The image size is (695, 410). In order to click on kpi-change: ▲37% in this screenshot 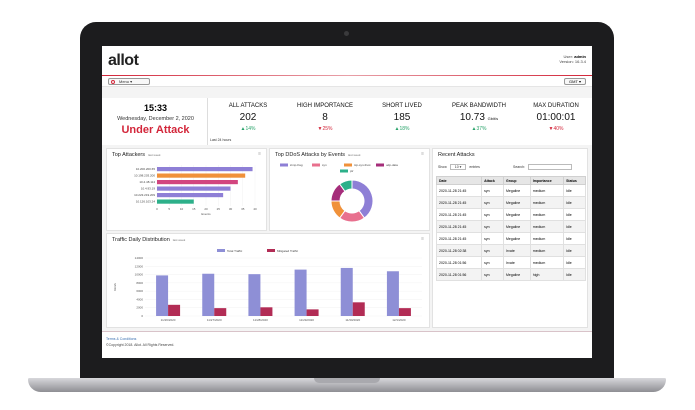, I will do `click(479, 129)`.